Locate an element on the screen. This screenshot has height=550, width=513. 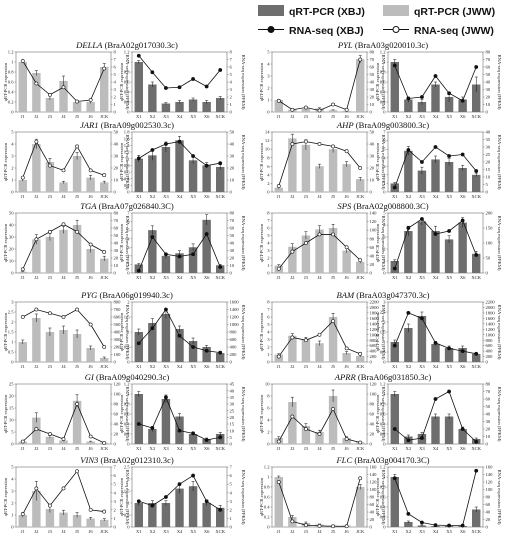
left-axis-label: qRT-PCR expression is located at coordinates (261, 81).